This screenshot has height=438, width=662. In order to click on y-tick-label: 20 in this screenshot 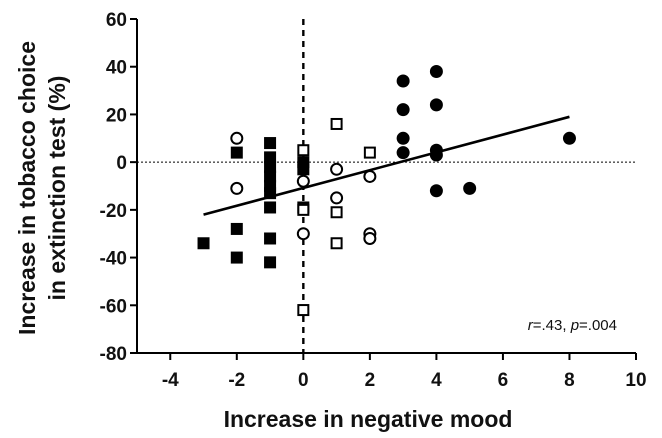, I will do `click(116, 115)`.